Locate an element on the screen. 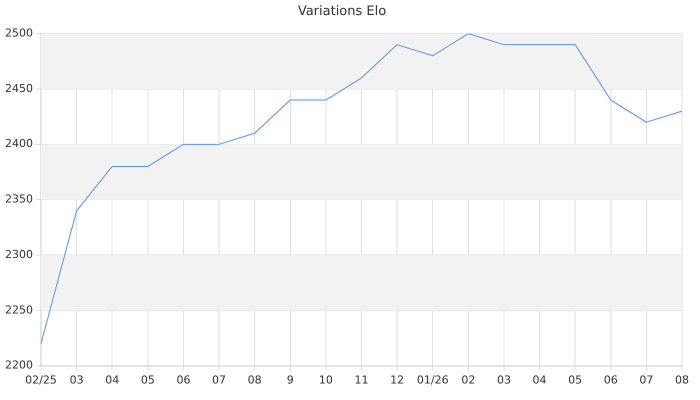 This screenshot has height=400, width=700. y-tick-label: 2400 is located at coordinates (18, 143).